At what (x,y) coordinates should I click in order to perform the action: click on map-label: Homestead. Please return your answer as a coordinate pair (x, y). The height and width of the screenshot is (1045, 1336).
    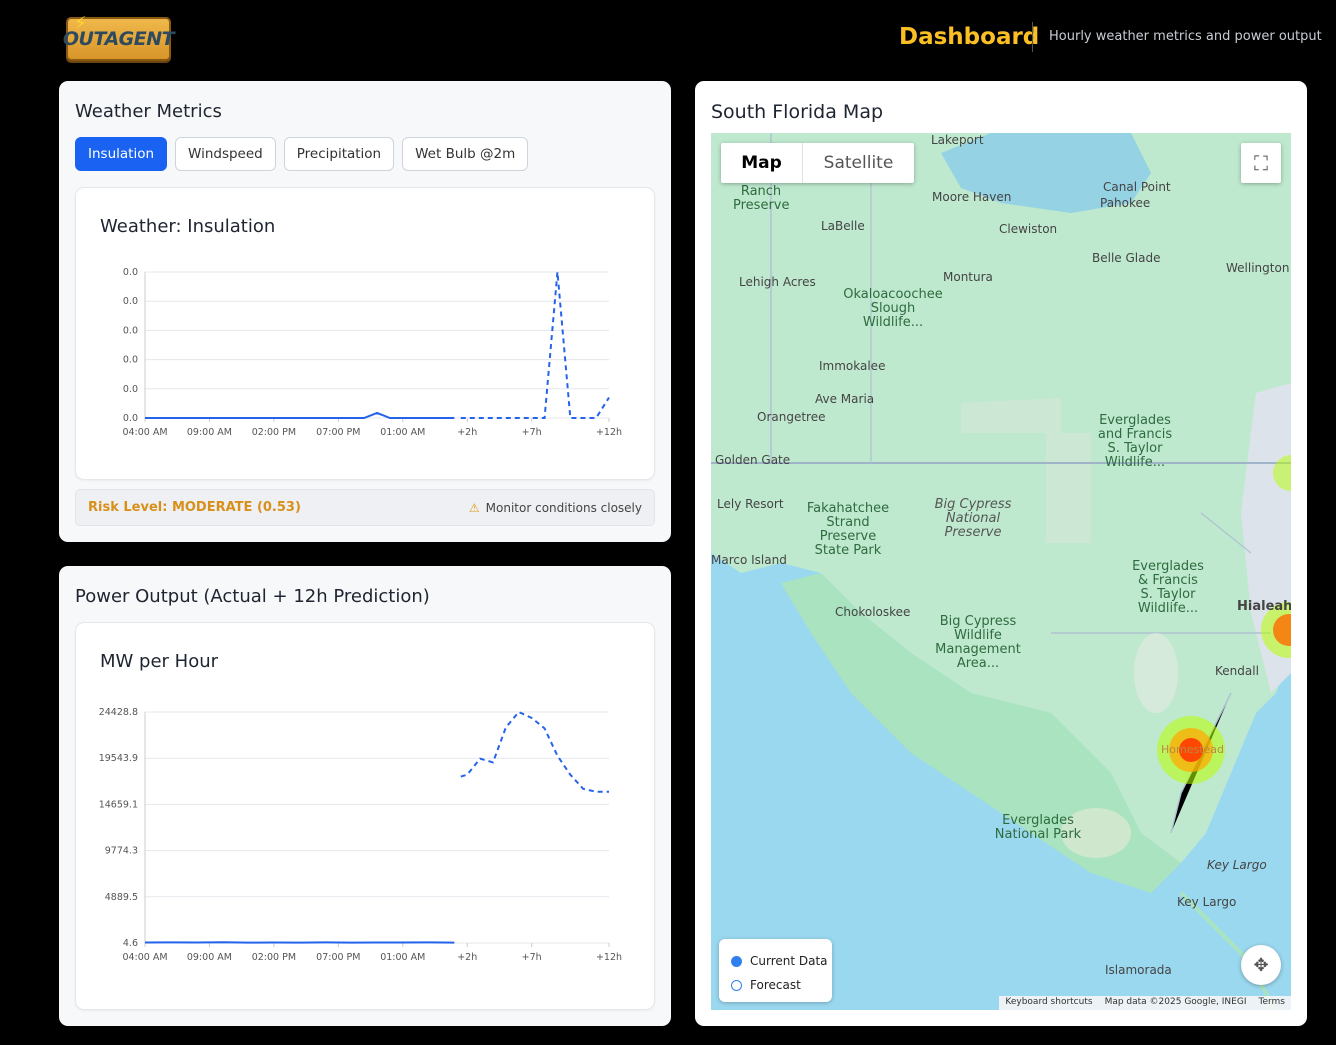
    Looking at the image, I should click on (1193, 749).